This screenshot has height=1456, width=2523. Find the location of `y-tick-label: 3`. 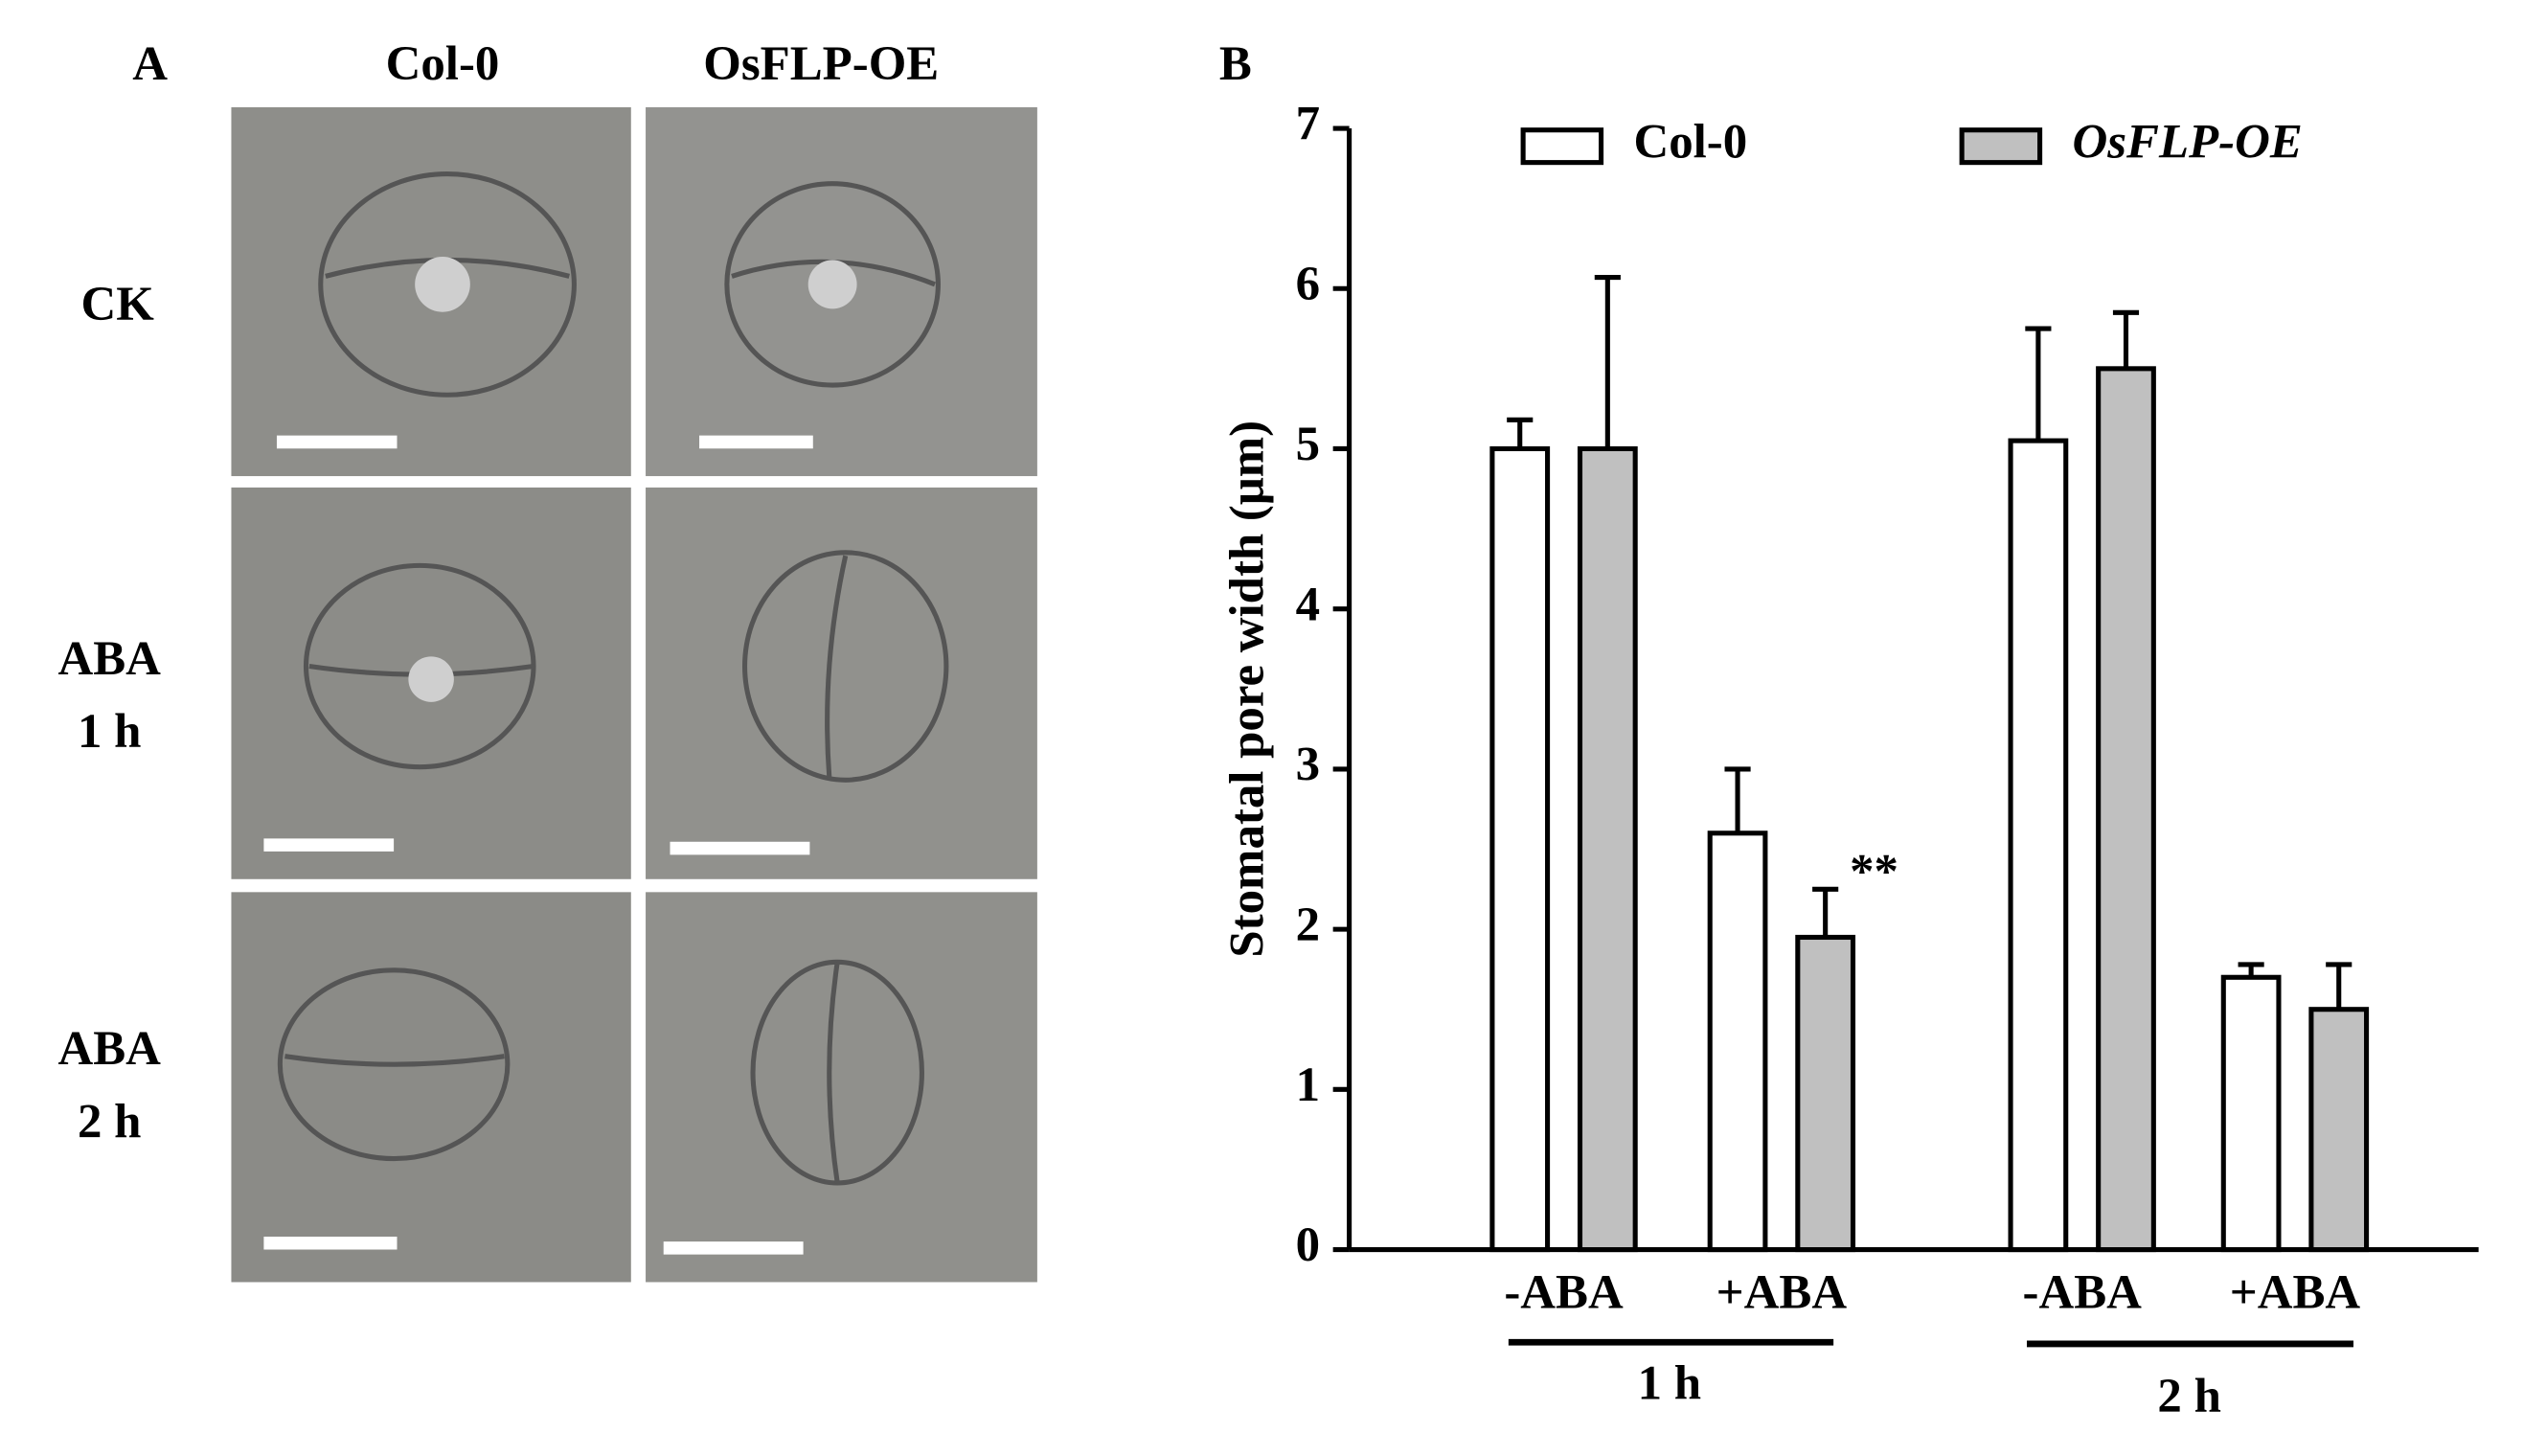

y-tick-label: 3 is located at coordinates (1308, 765).